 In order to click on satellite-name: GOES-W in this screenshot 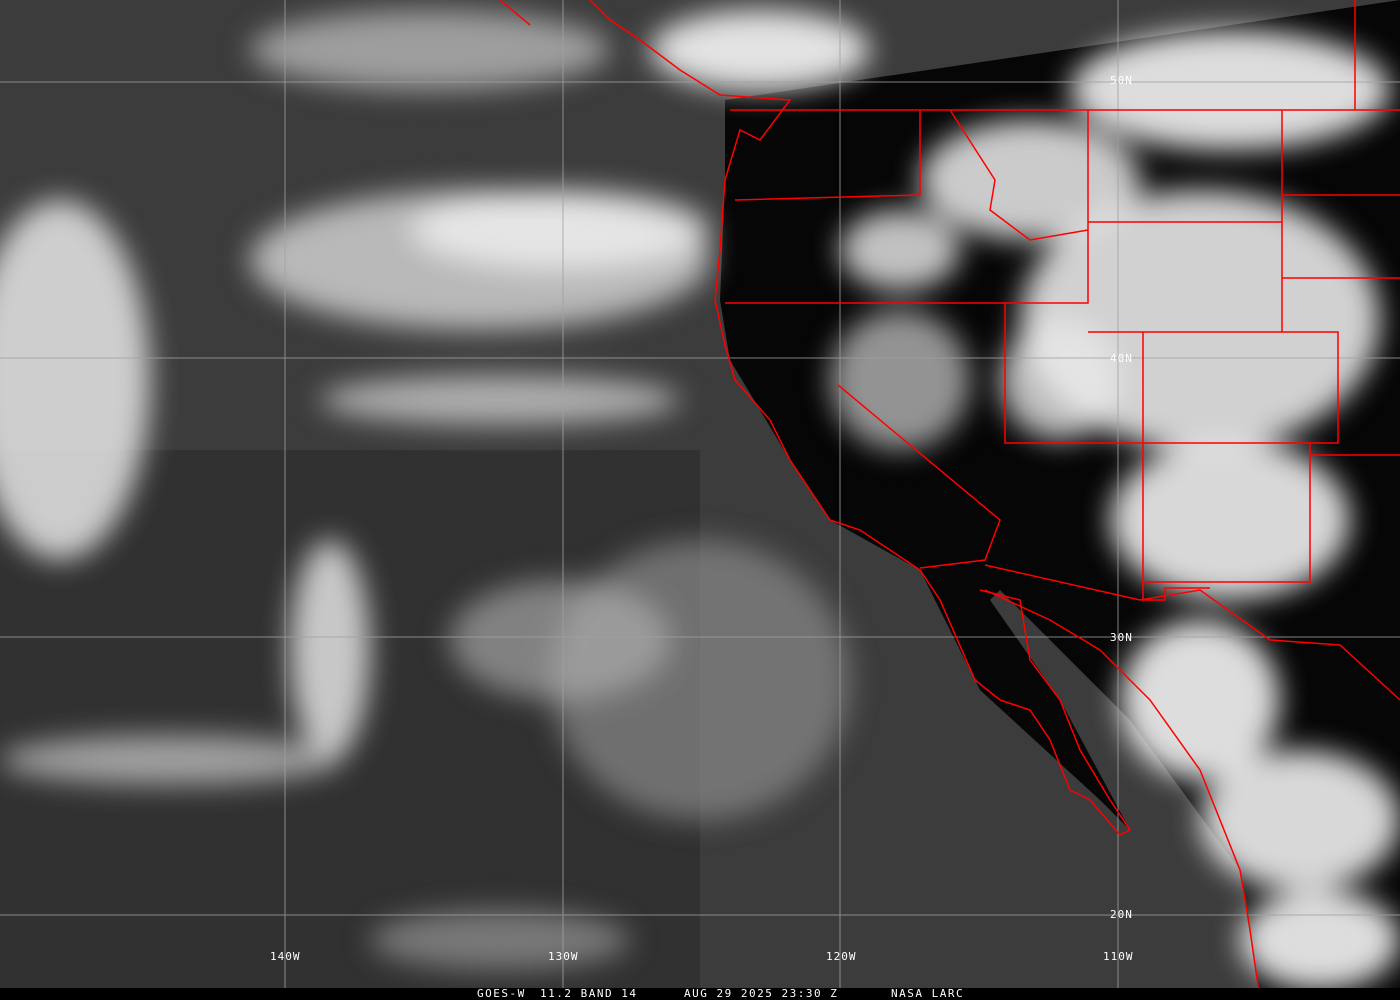, I will do `click(501, 993)`.